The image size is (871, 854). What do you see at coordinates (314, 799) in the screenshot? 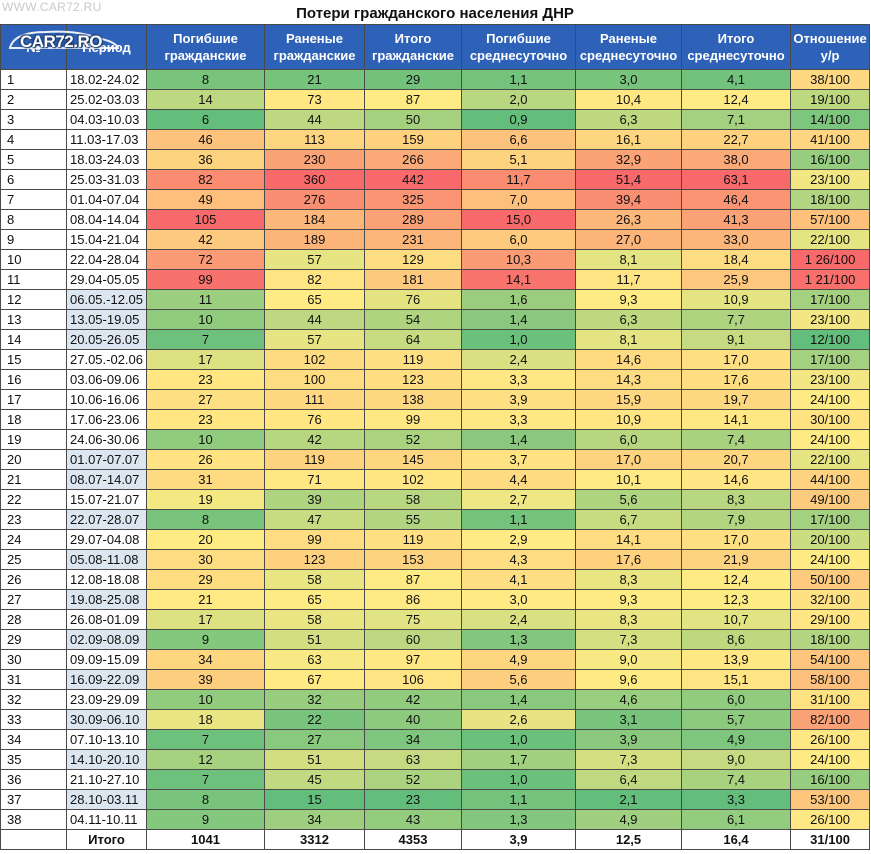
I see `cell-wounded: 15` at bounding box center [314, 799].